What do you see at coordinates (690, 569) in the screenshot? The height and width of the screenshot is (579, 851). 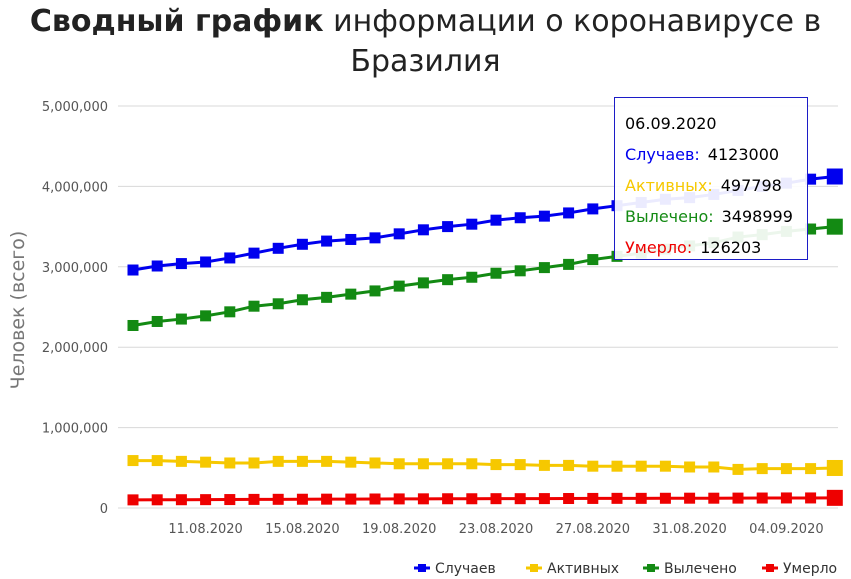 I see `legend-item-recovered: Вылечено` at bounding box center [690, 569].